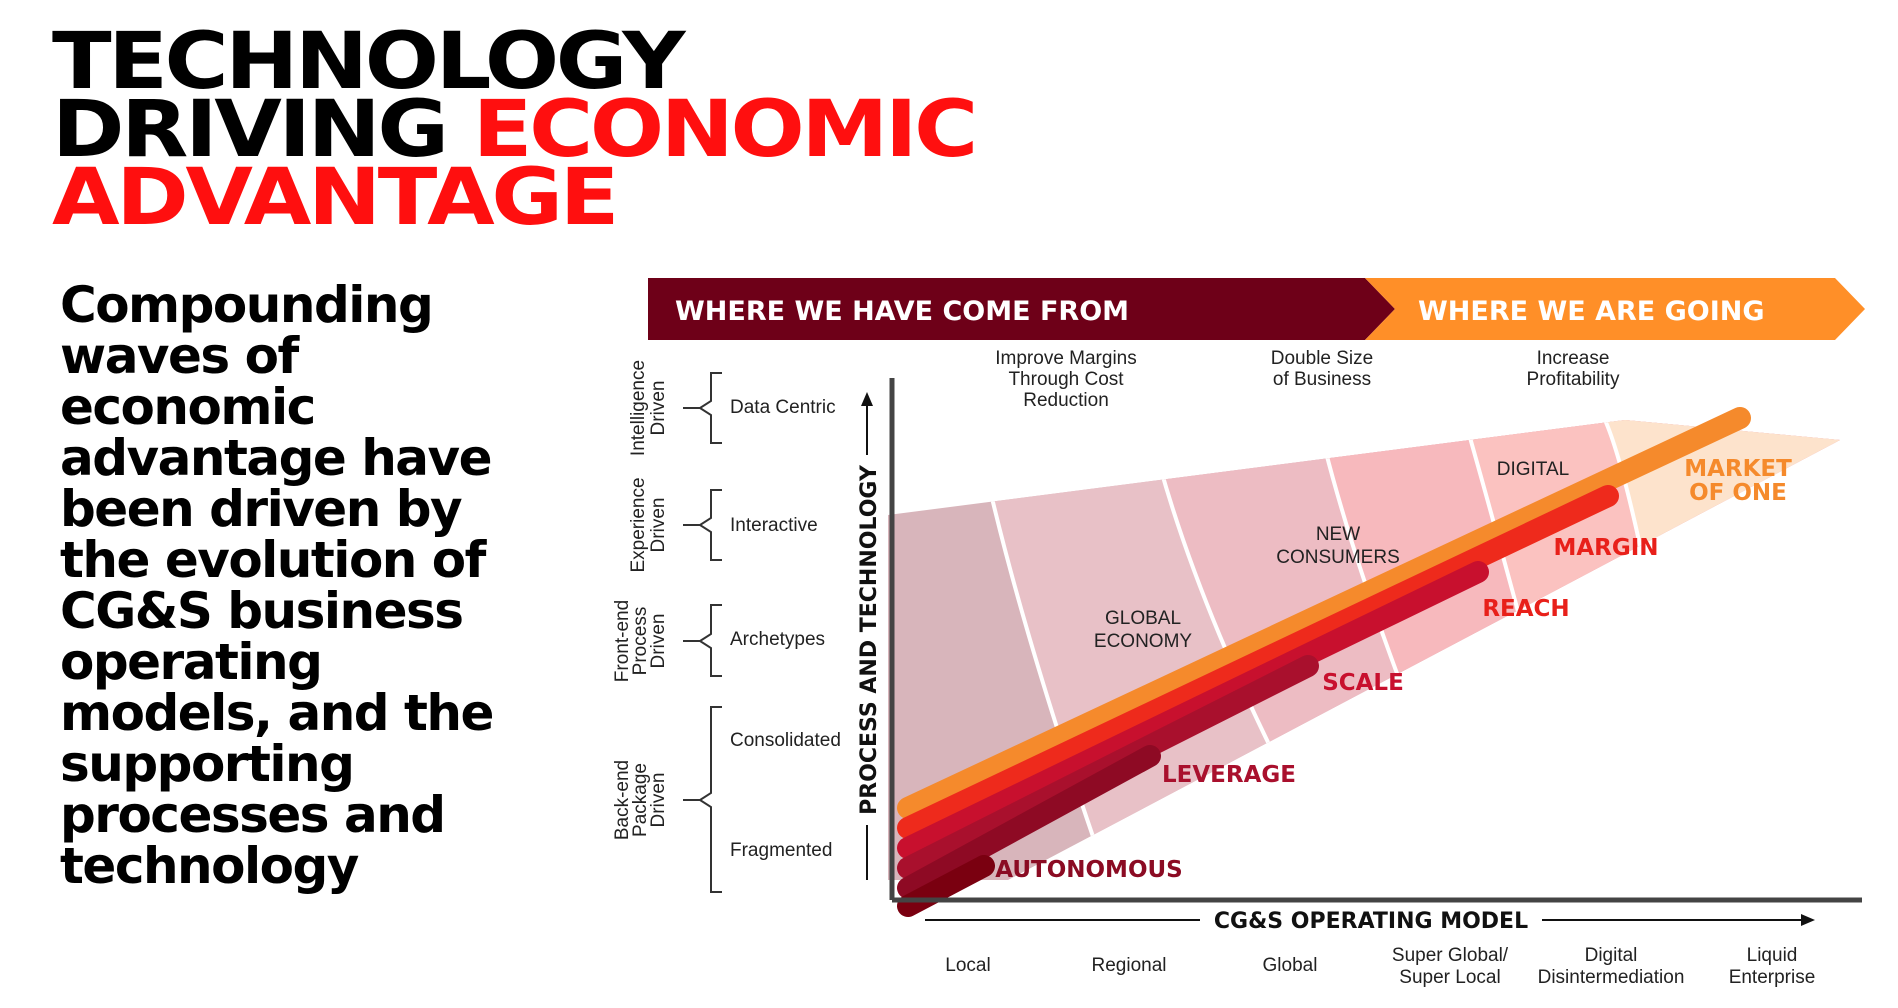  I want to click on y-group-front-end-1: Front-end, so click(622, 641).